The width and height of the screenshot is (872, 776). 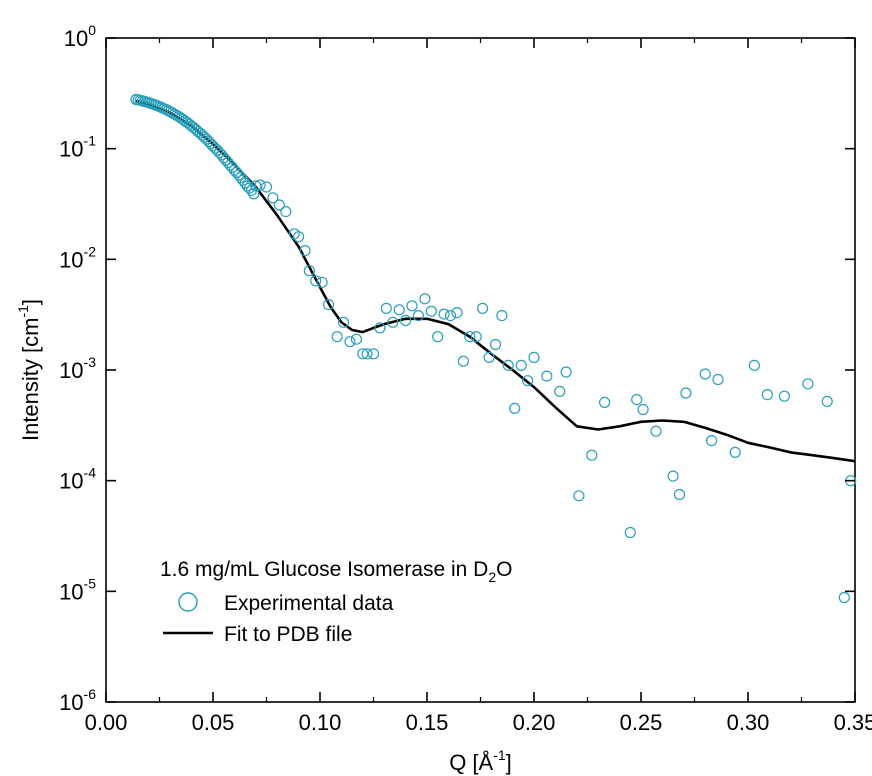 I want to click on y-tick-label: 10⁰, so click(x=80, y=36).